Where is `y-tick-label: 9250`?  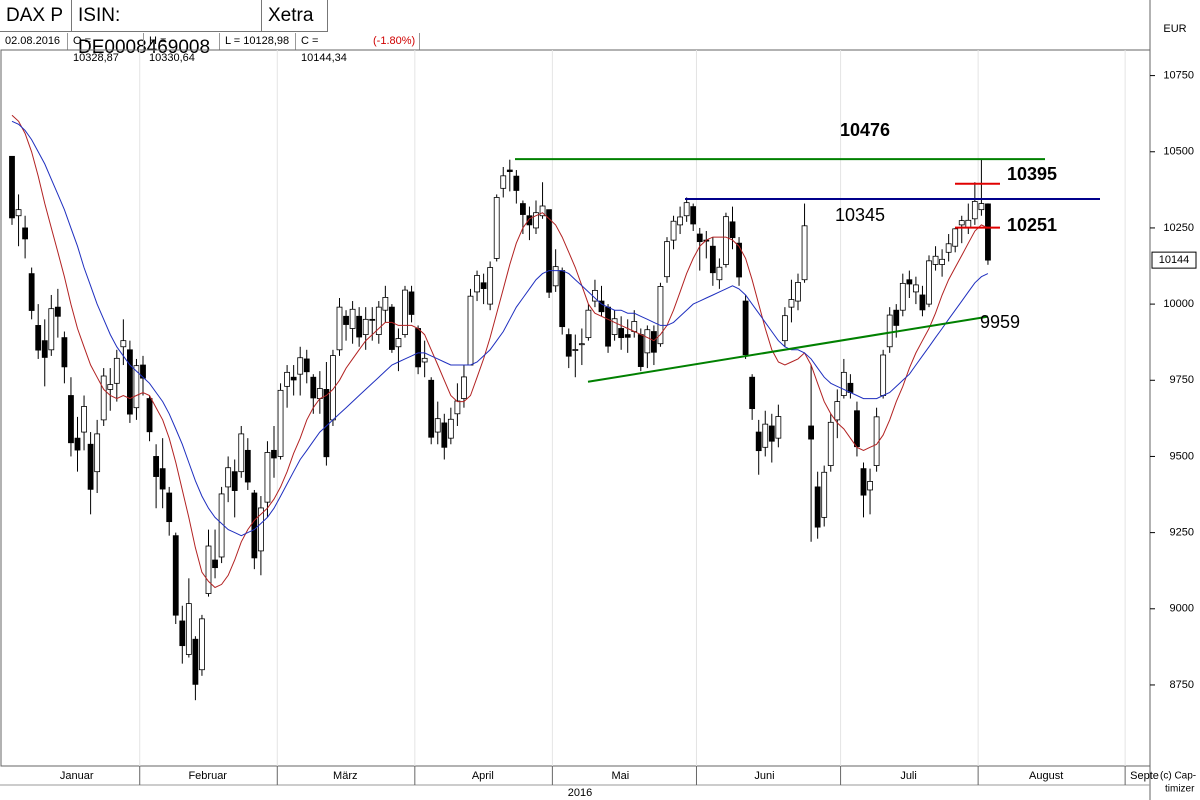 y-tick-label: 9250 is located at coordinates (1182, 533).